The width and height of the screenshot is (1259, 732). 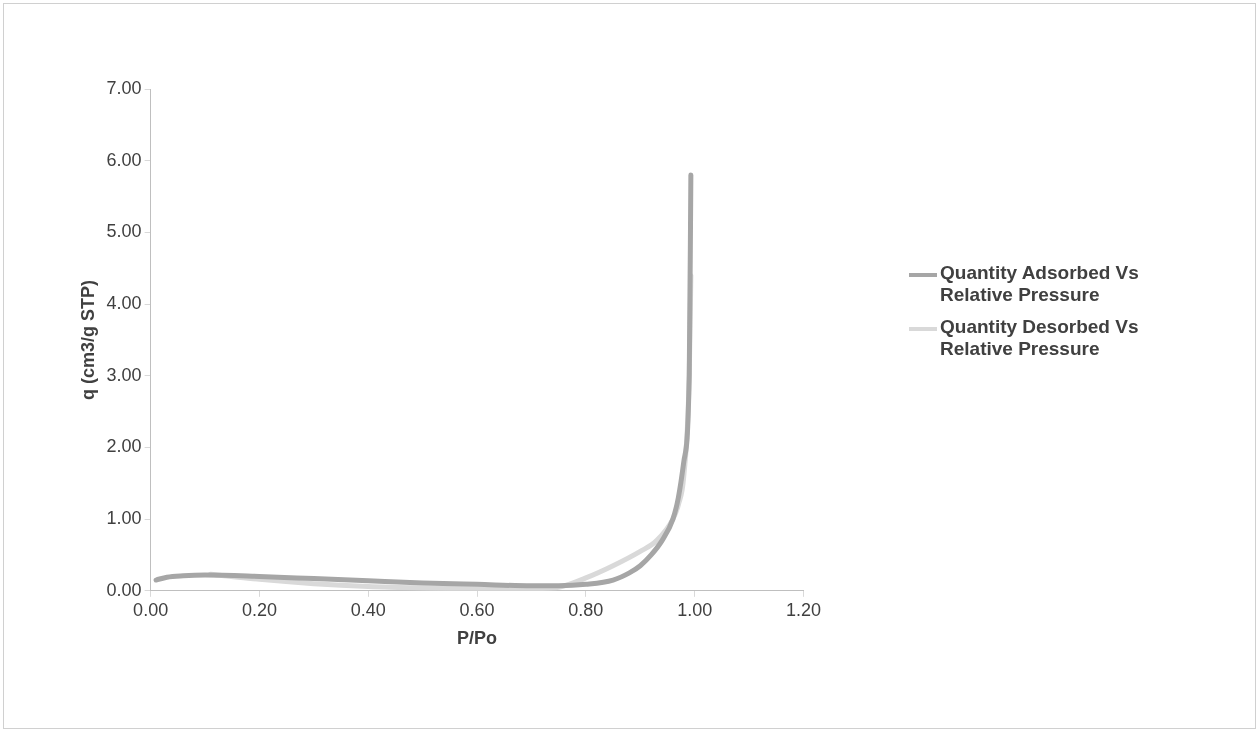 What do you see at coordinates (259, 609) in the screenshot?
I see `x-tick-label: 0.20` at bounding box center [259, 609].